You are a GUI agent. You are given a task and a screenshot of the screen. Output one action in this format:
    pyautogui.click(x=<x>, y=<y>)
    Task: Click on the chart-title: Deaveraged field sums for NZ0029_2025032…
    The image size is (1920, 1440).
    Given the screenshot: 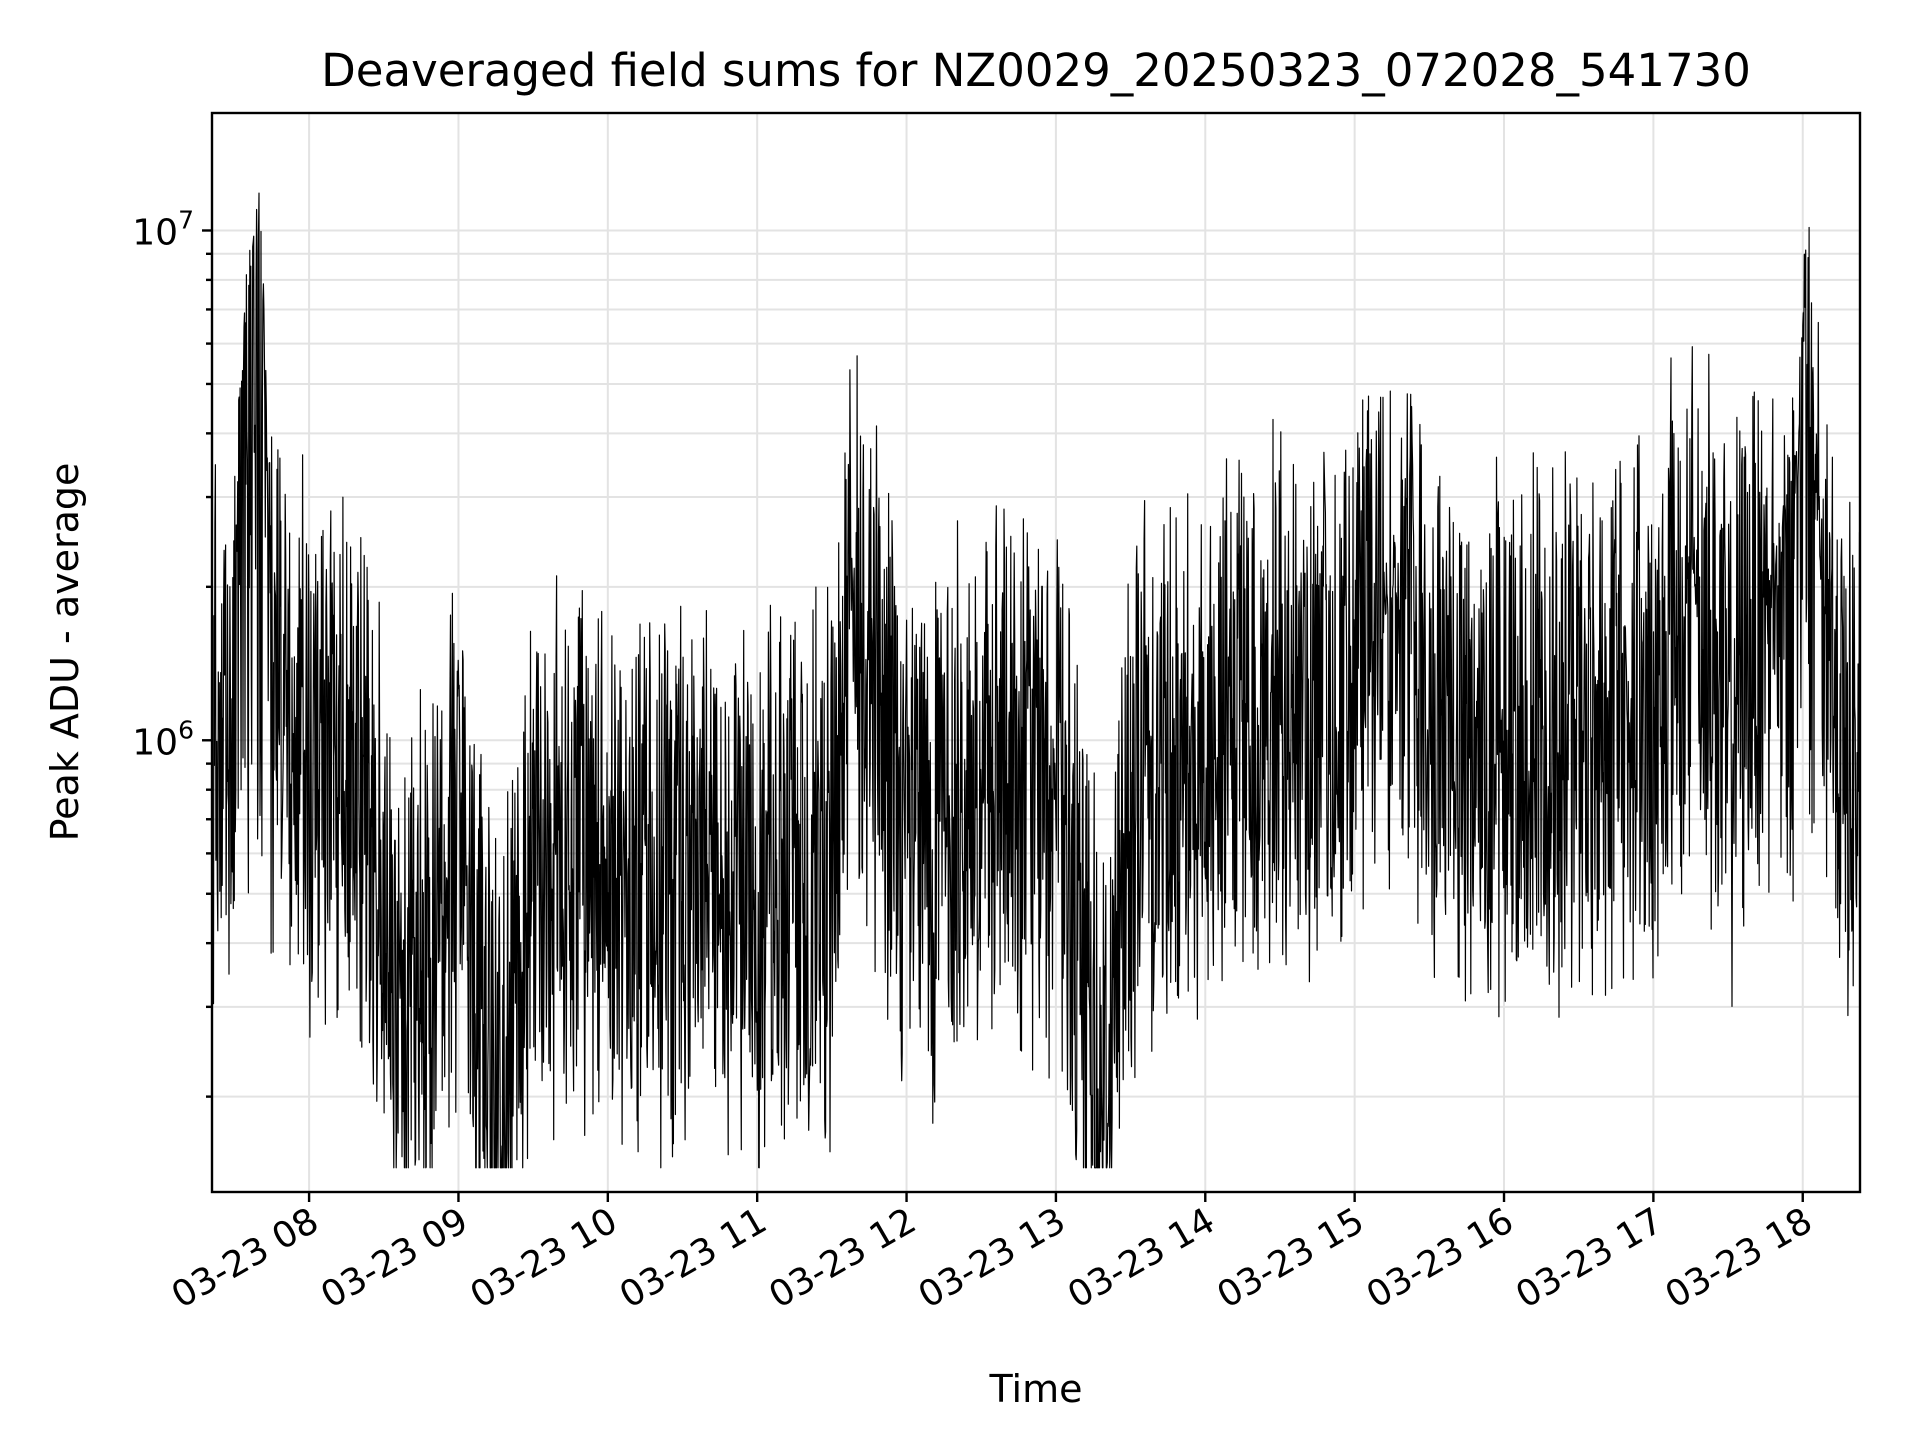 What is the action you would take?
    pyautogui.click(x=1036, y=70)
    